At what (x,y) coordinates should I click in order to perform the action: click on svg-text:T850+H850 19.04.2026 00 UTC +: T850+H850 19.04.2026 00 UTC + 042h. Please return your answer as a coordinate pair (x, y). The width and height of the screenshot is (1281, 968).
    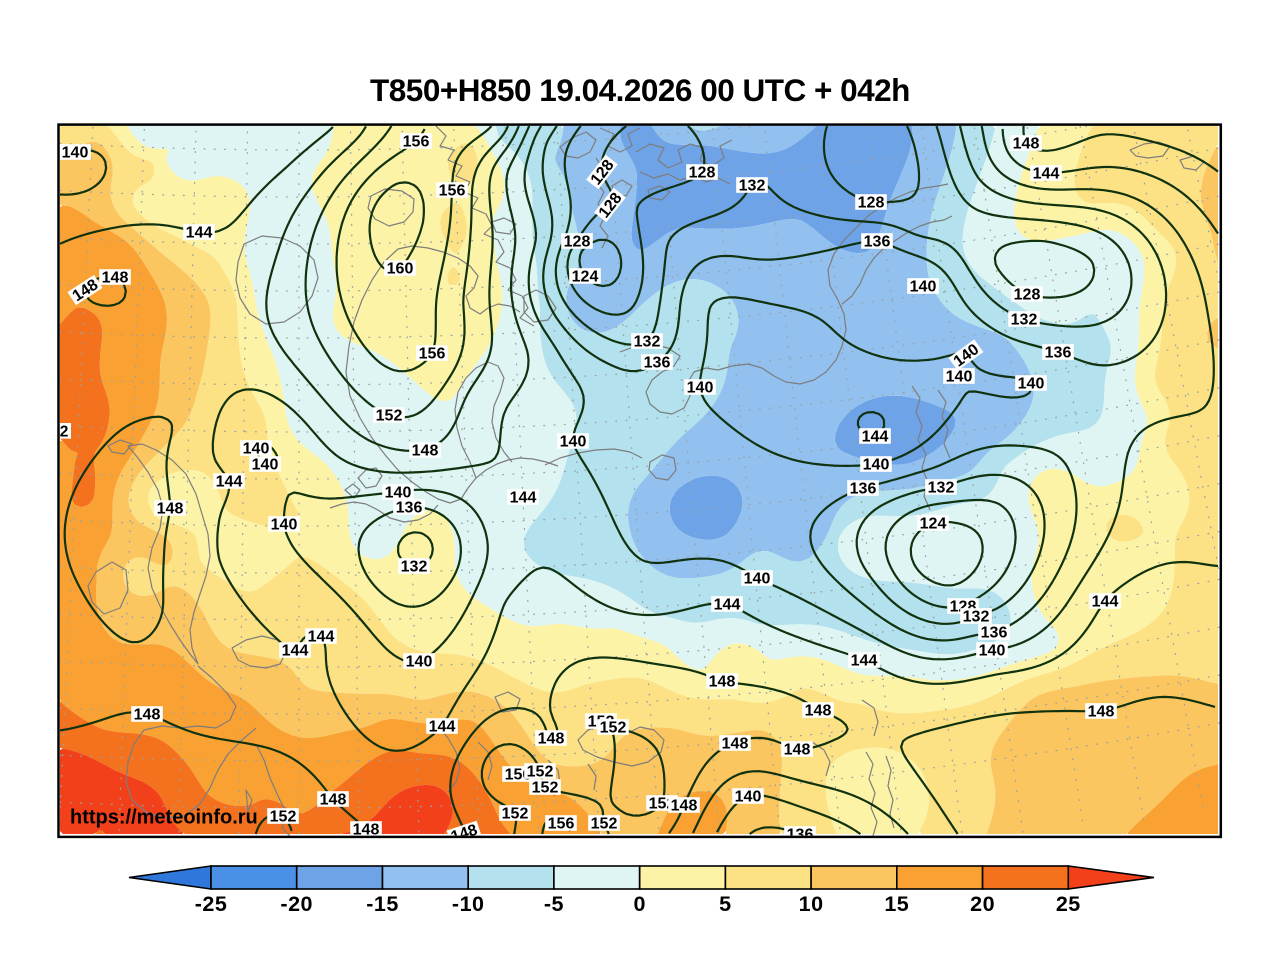
    Looking at the image, I should click on (640, 90).